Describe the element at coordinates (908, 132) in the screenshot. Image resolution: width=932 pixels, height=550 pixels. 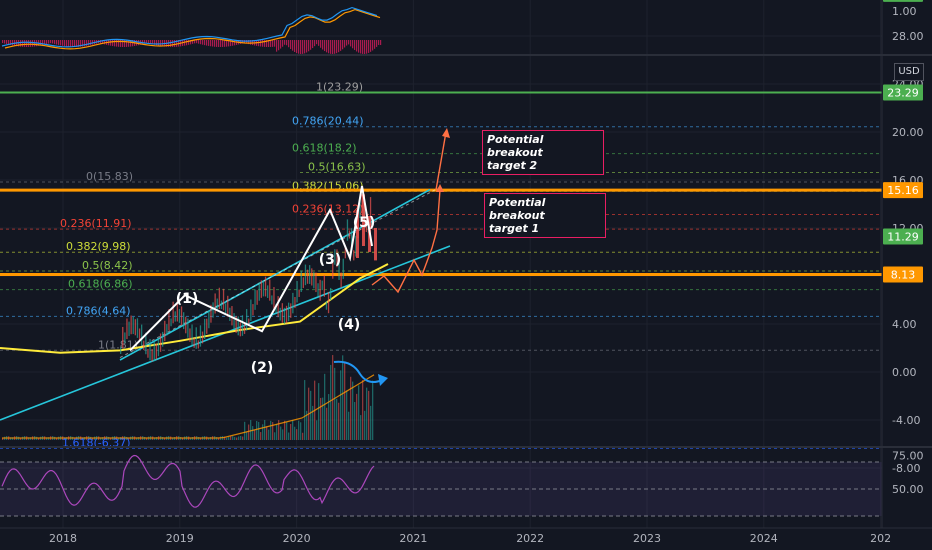
I see `y-tick-label: 20.00` at that location.